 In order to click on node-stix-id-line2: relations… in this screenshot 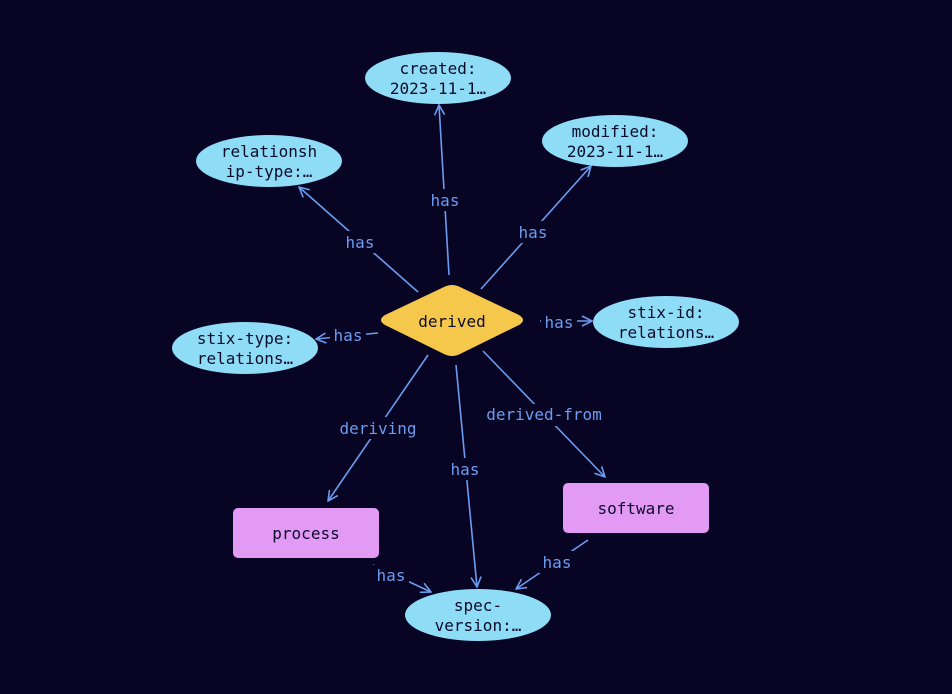, I will do `click(666, 332)`.